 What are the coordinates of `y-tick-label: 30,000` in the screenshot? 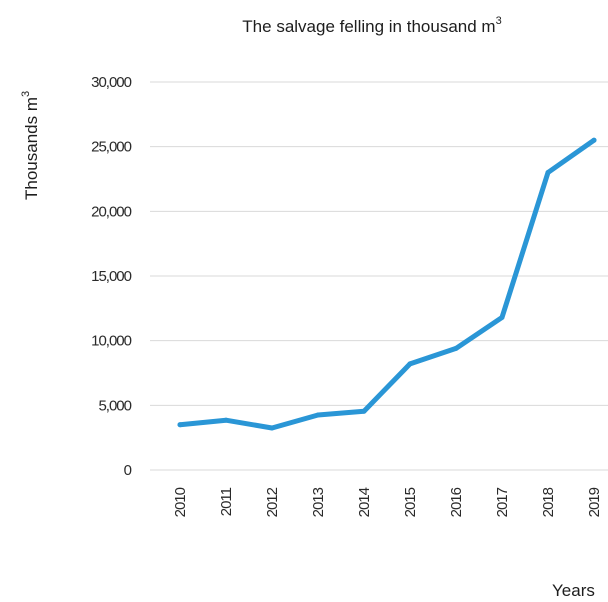 It's located at (111, 82).